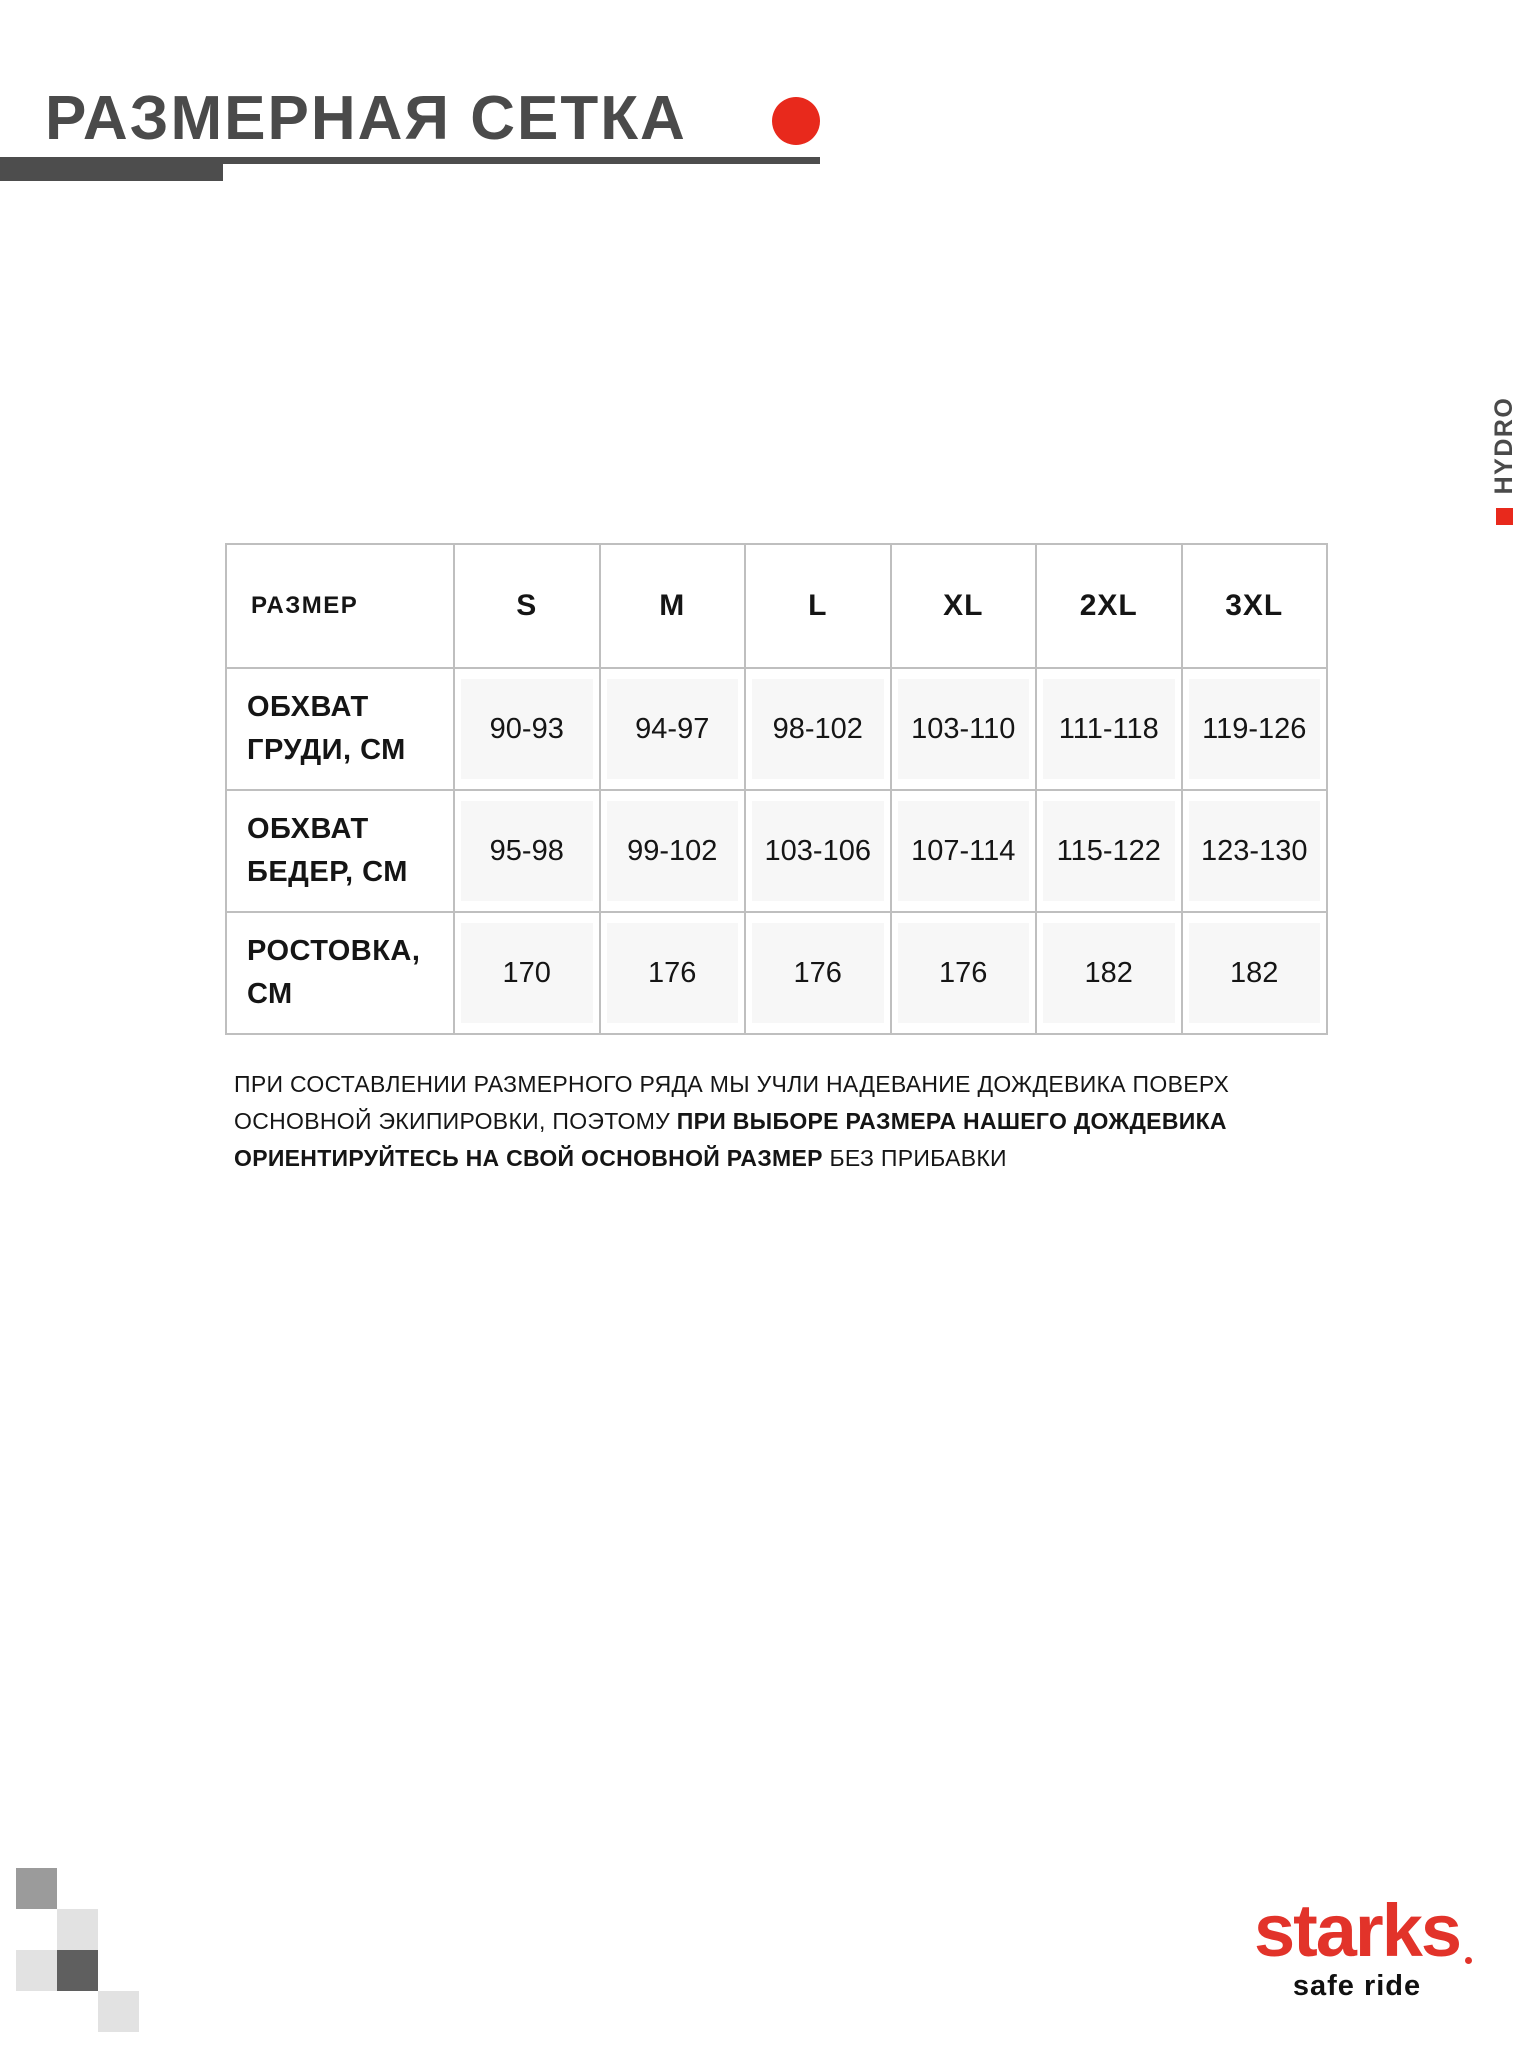 The image size is (1536, 2048). Describe the element at coordinates (1363, 1931) in the screenshot. I see `brand-logo-wordmark: starks` at that location.